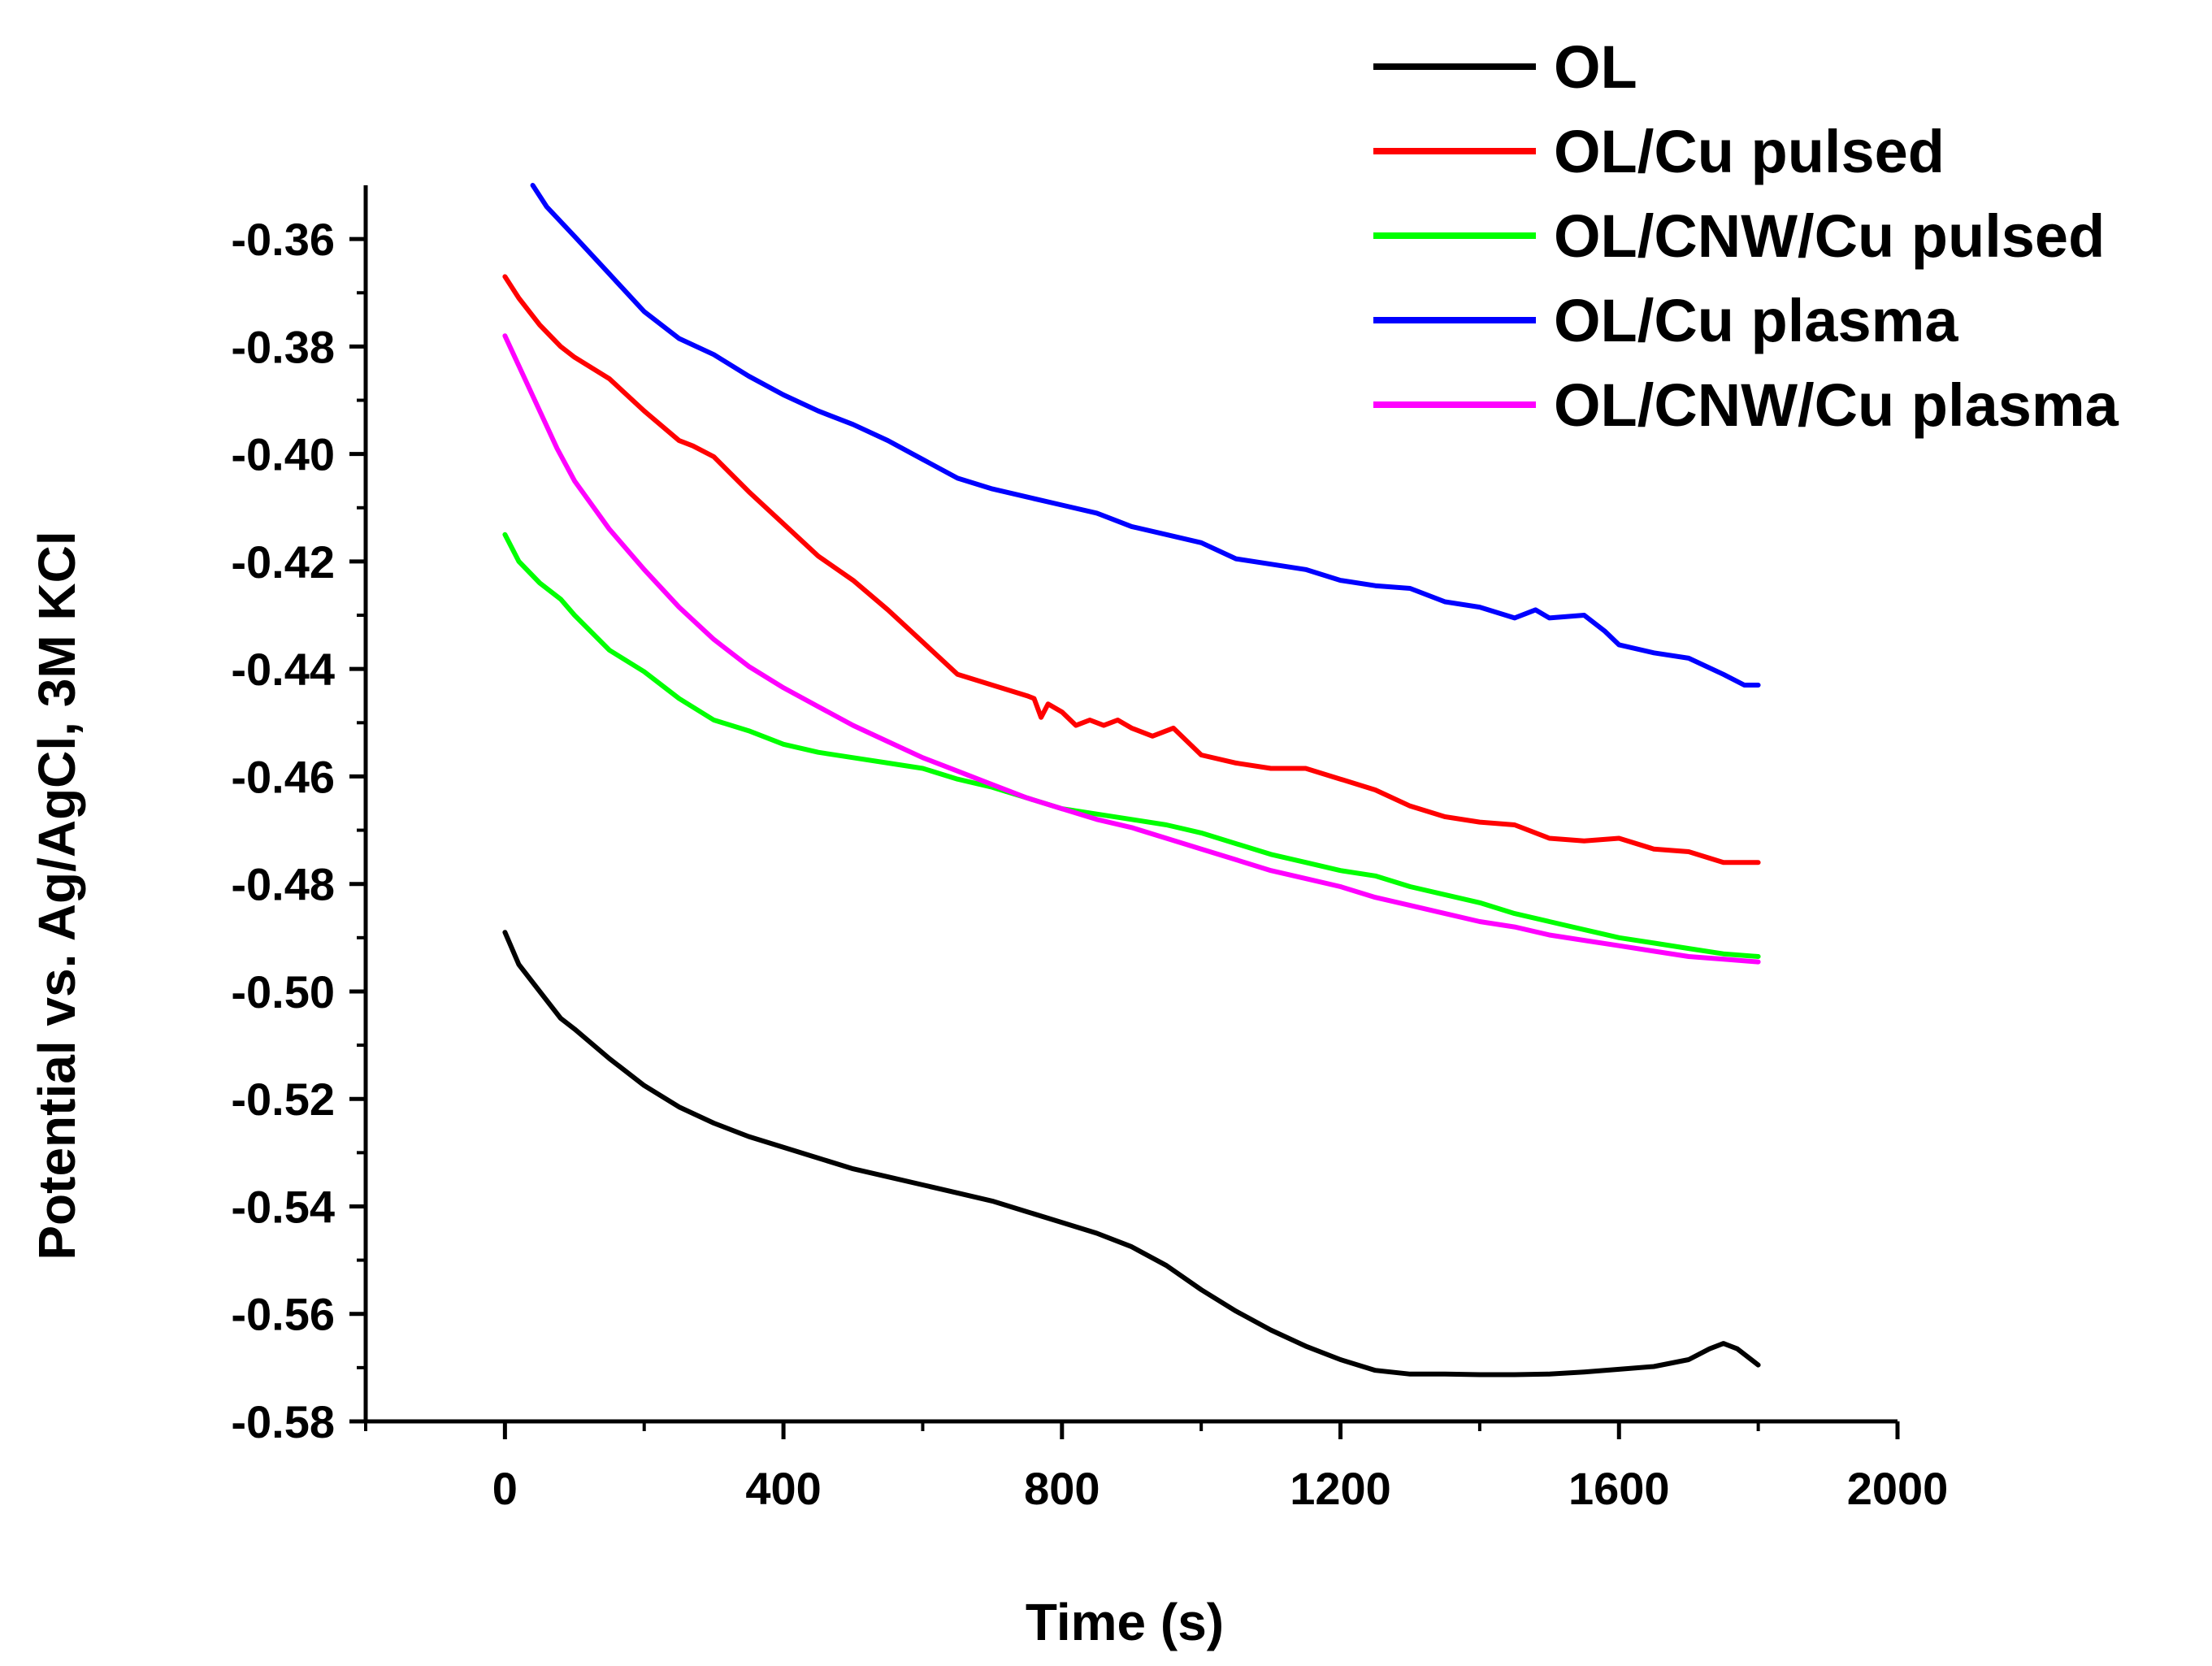  Describe the element at coordinates (283, 991) in the screenshot. I see `y-tick-label: -0.50` at that location.